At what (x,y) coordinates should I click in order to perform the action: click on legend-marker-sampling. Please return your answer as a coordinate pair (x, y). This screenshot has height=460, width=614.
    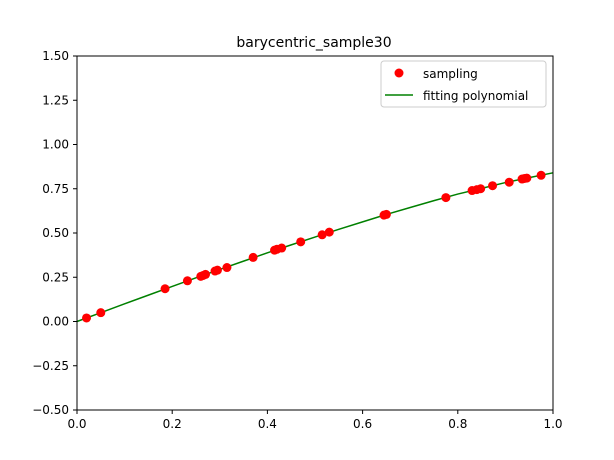
    Looking at the image, I should click on (399, 73).